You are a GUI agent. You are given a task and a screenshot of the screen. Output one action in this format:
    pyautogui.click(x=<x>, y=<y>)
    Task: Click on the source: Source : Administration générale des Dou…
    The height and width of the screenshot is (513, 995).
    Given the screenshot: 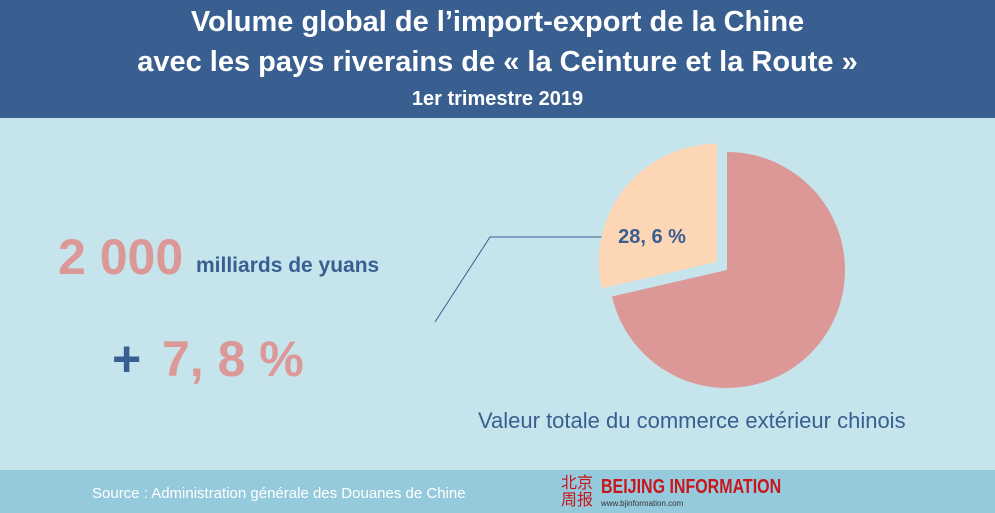 What is the action you would take?
    pyautogui.click(x=279, y=493)
    